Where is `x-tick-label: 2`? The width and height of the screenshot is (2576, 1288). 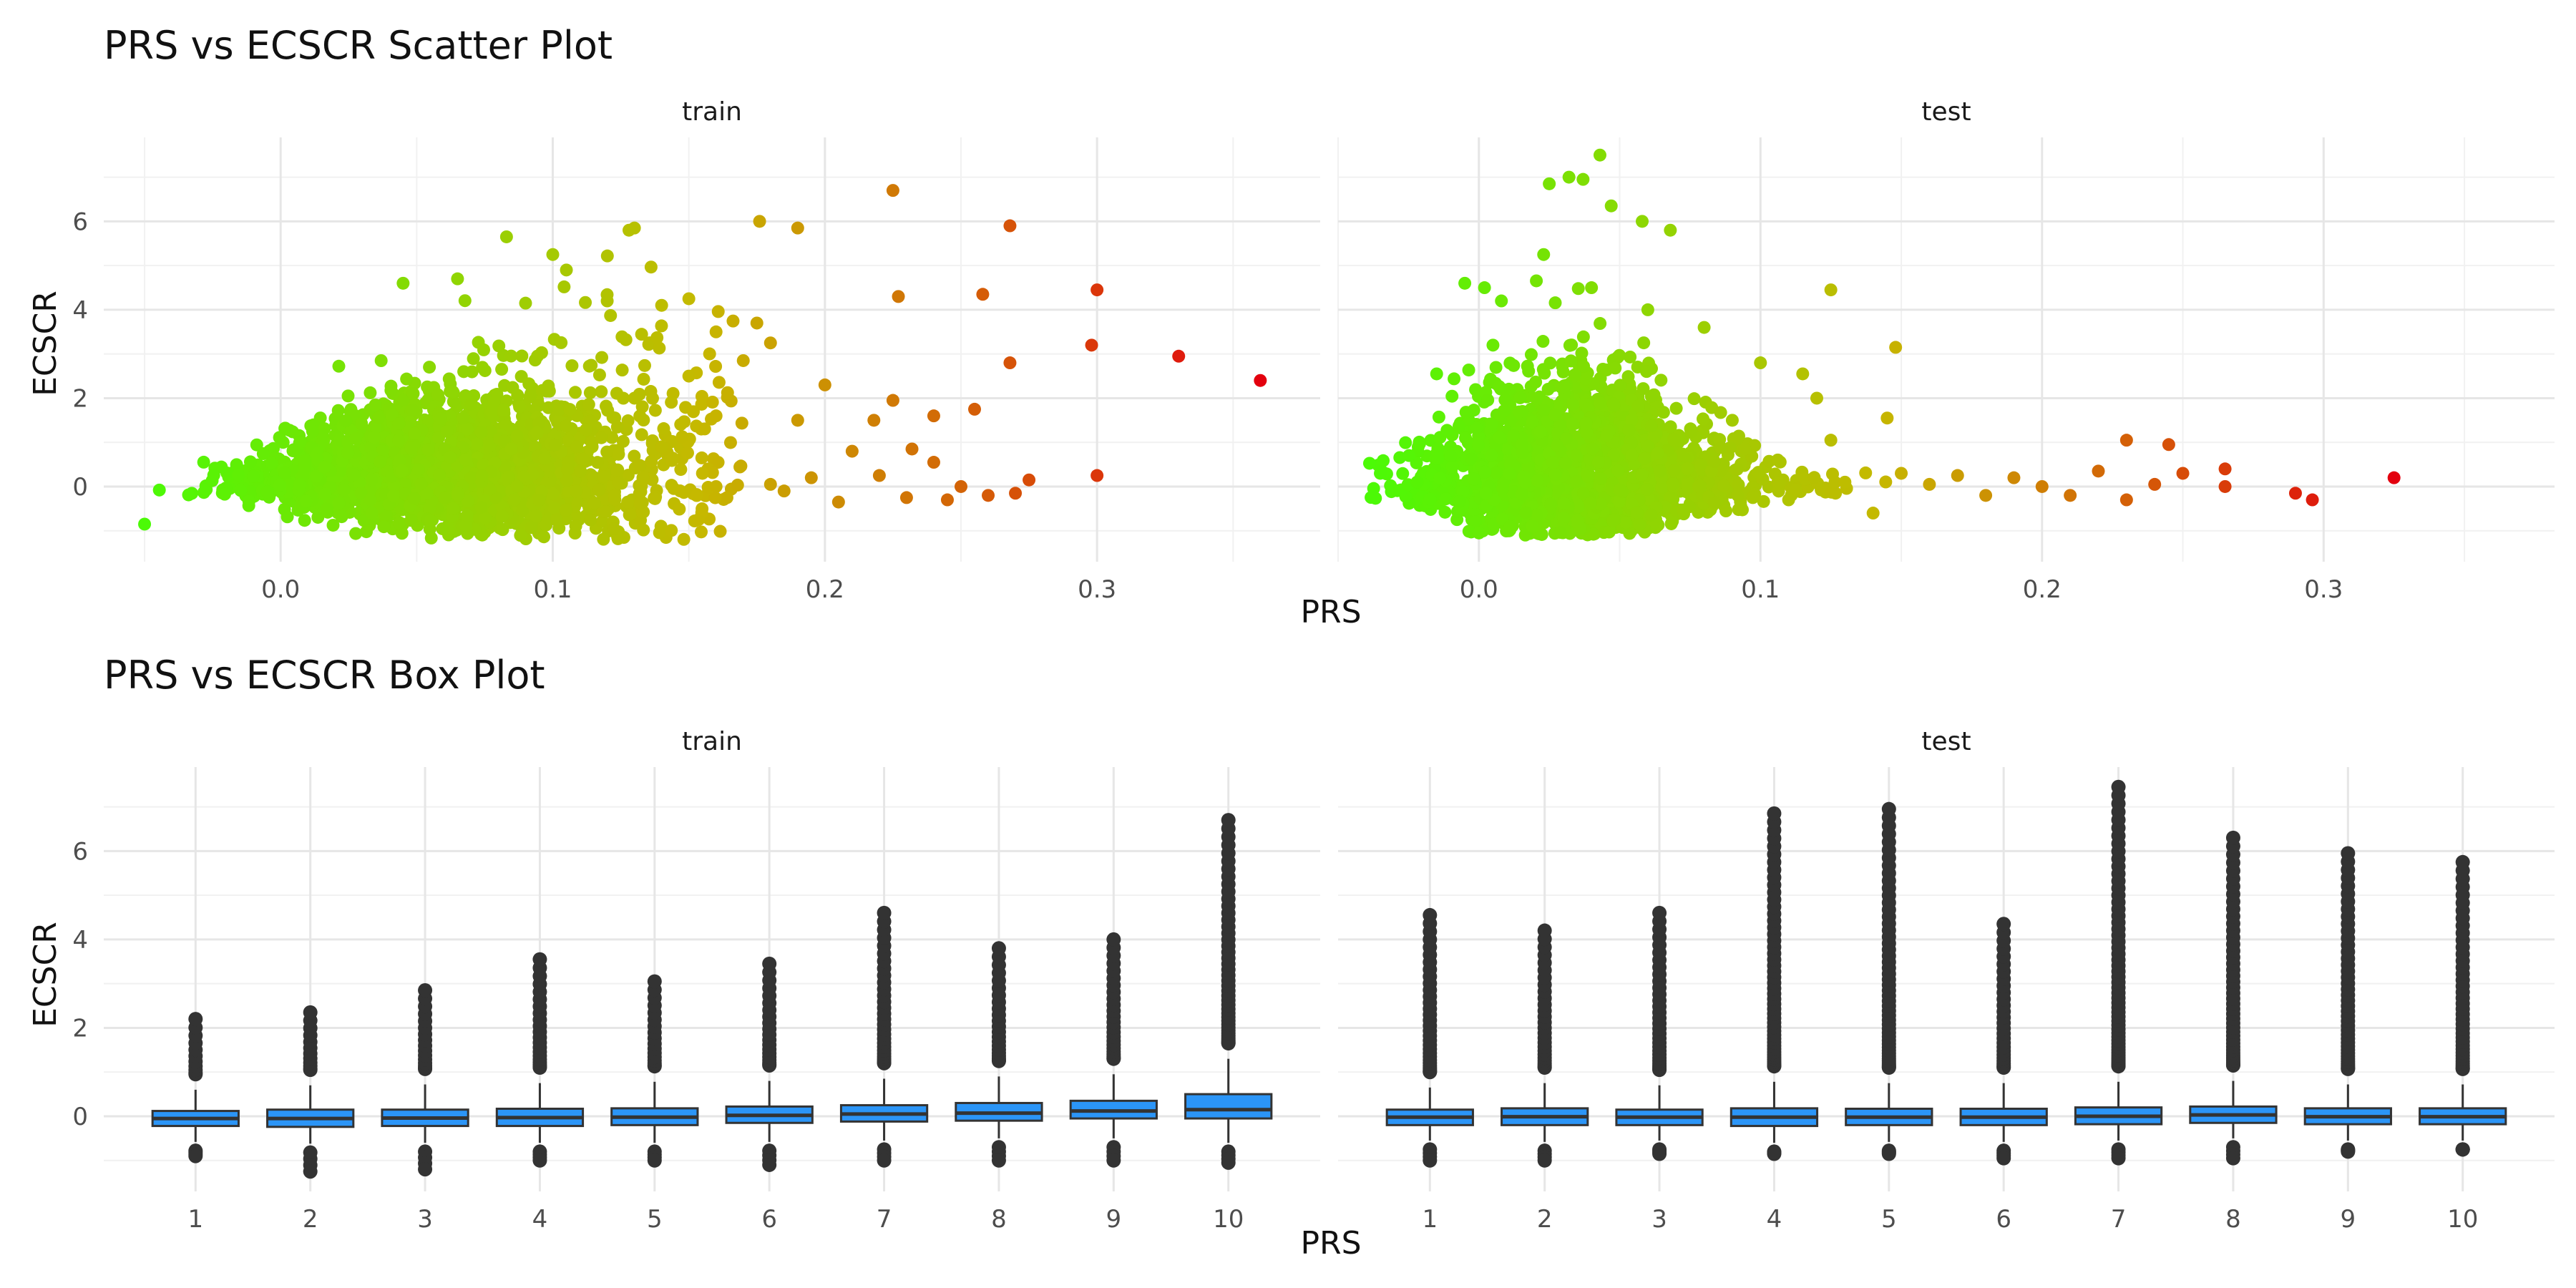
x-tick-label: 2 is located at coordinates (310, 1219).